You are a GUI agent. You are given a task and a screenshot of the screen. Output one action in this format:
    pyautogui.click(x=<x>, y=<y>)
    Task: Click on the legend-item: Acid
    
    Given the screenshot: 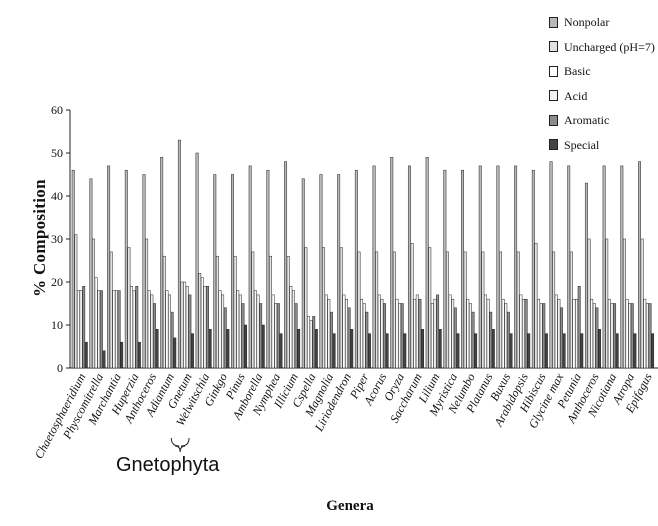 What is the action you would take?
    pyautogui.click(x=602, y=96)
    